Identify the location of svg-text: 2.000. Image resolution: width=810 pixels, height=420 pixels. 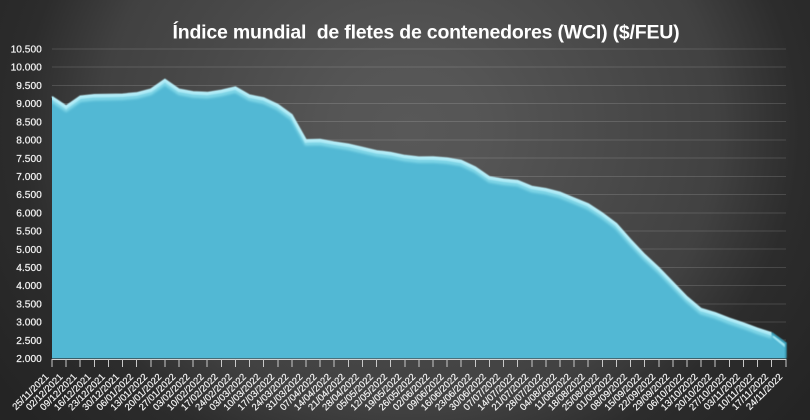
(29, 359).